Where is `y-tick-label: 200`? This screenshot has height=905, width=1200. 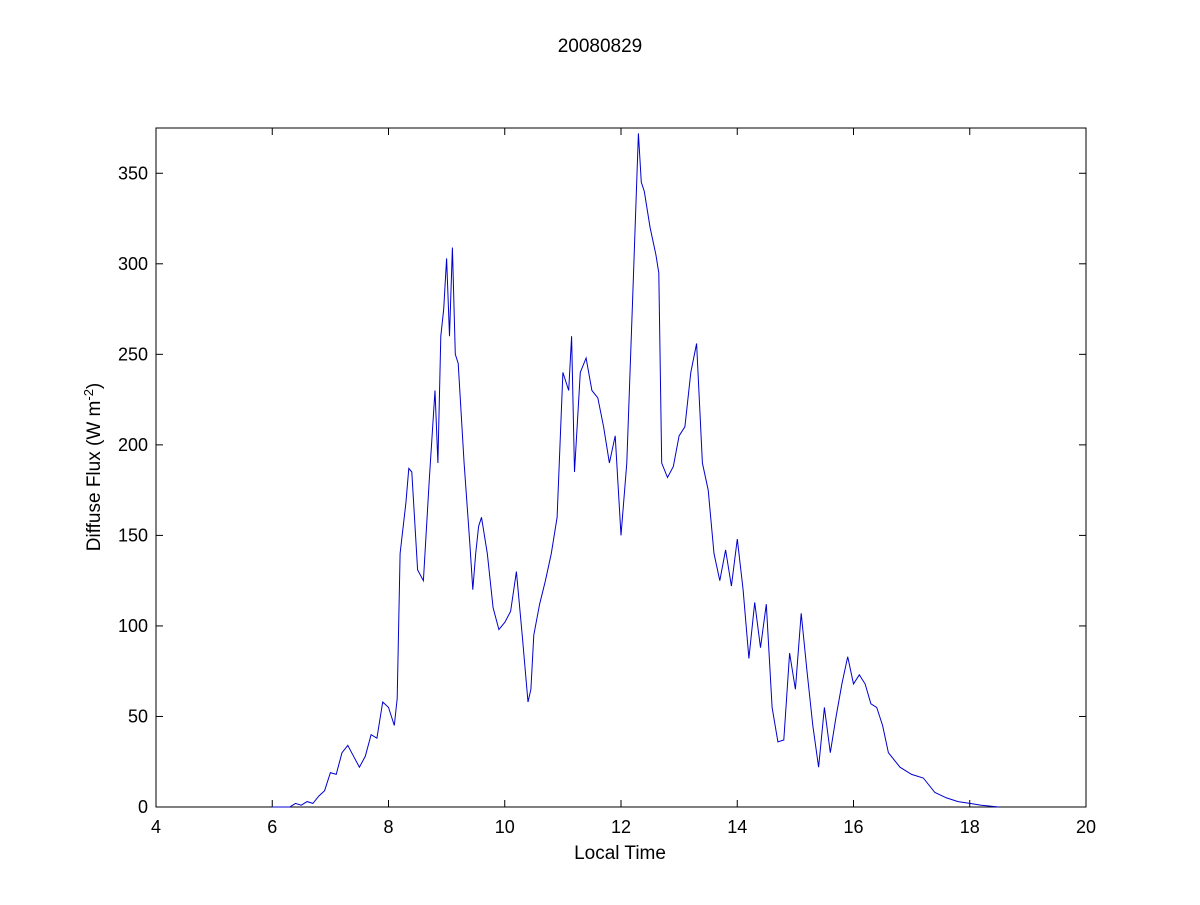
y-tick-label: 200 is located at coordinates (133, 445).